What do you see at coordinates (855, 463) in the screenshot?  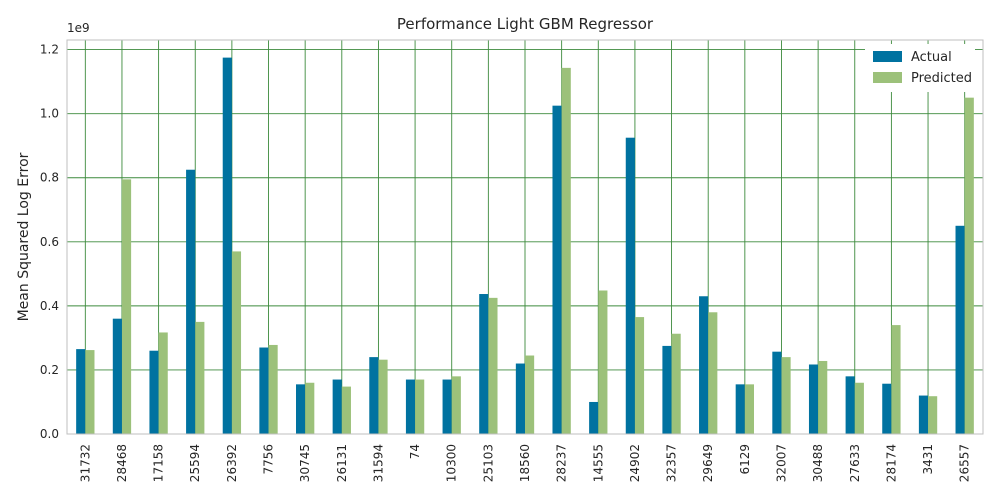 I see `x-tick-label: 27633` at bounding box center [855, 463].